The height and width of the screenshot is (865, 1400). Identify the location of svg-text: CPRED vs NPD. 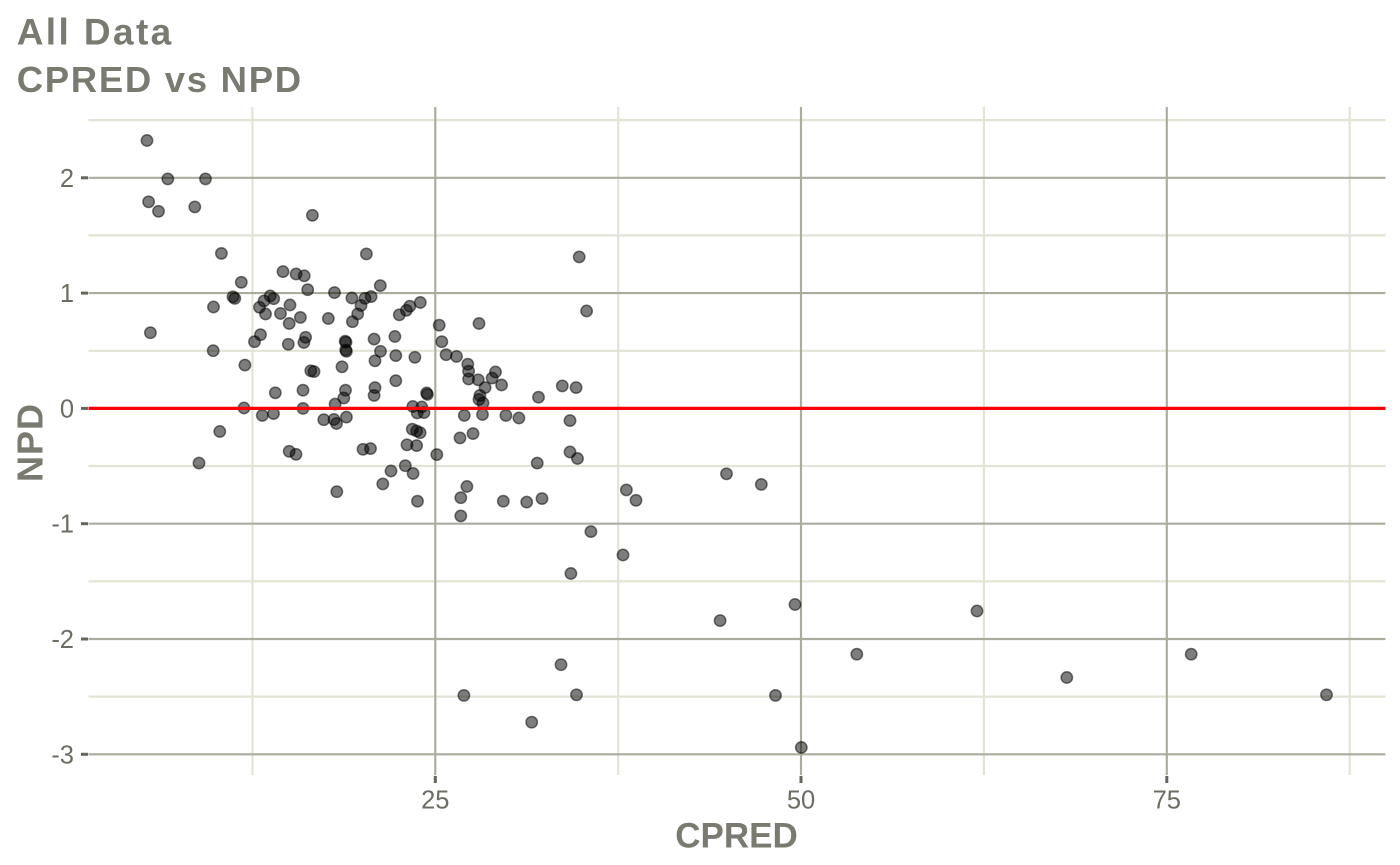
(160, 79).